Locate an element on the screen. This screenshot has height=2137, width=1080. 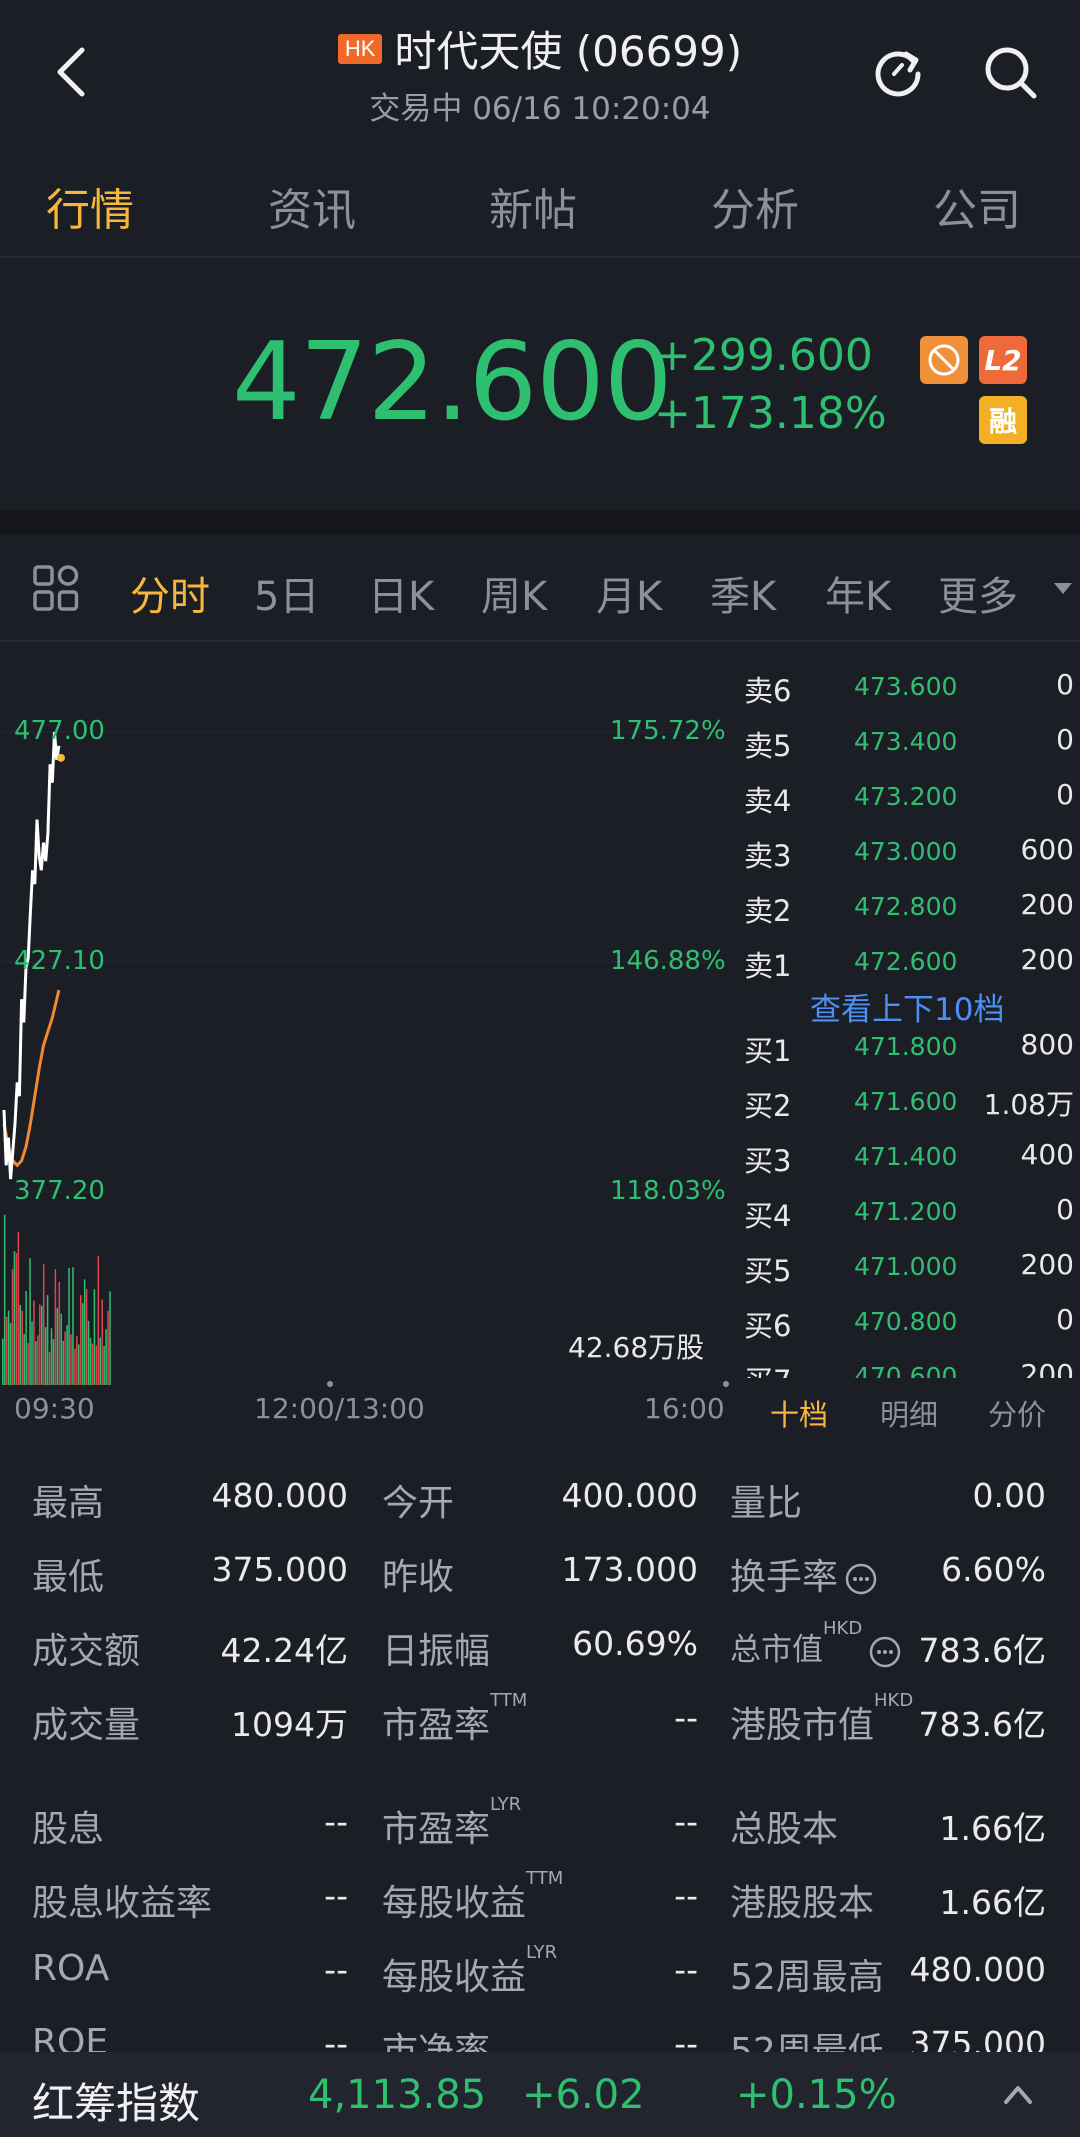
stat-eps-lyr-label: 每股收益LYR is located at coordinates (469, 1971).